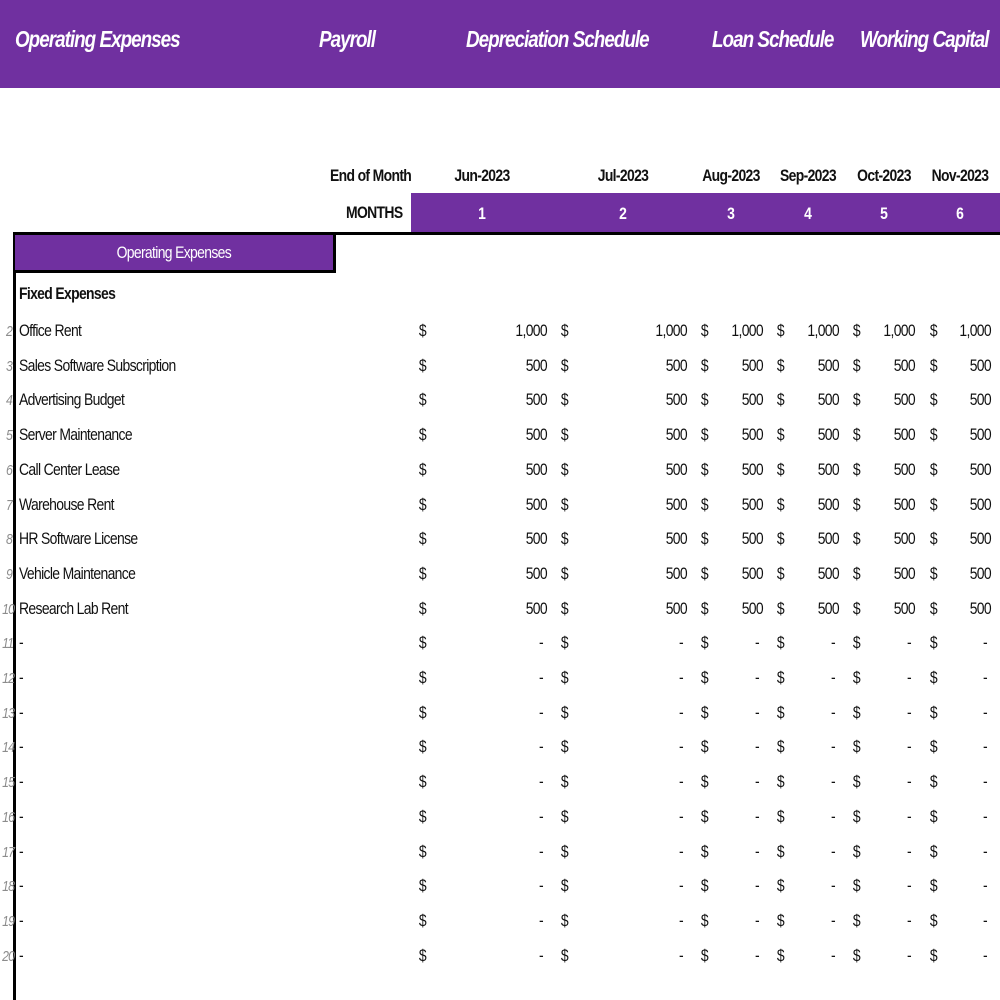 The image size is (1000, 1000). Describe the element at coordinates (72, 400) in the screenshot. I see `expense-label-cell: Advertising Budget` at that location.